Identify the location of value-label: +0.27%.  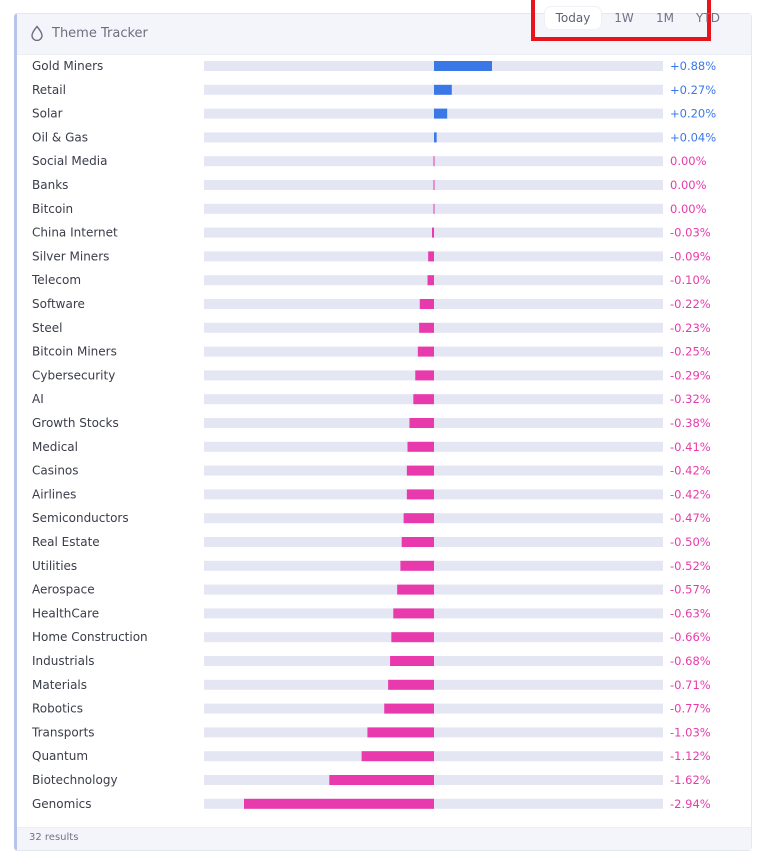
(693, 90).